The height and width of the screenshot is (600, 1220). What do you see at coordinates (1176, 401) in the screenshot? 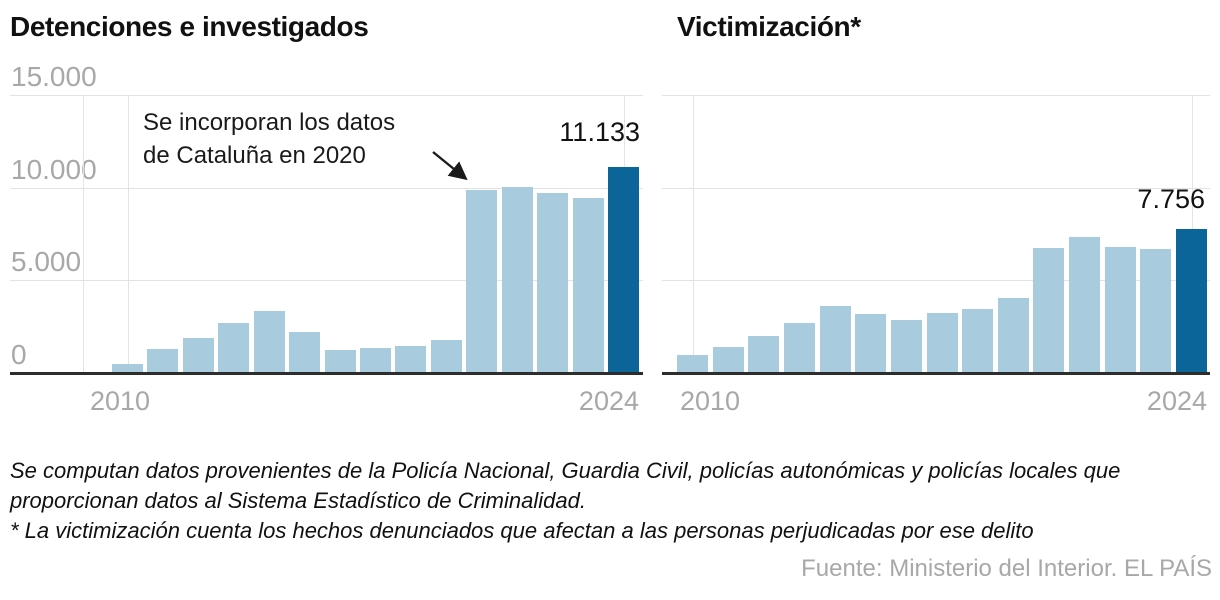
I see `xtick-right-2024: 2024` at bounding box center [1176, 401].